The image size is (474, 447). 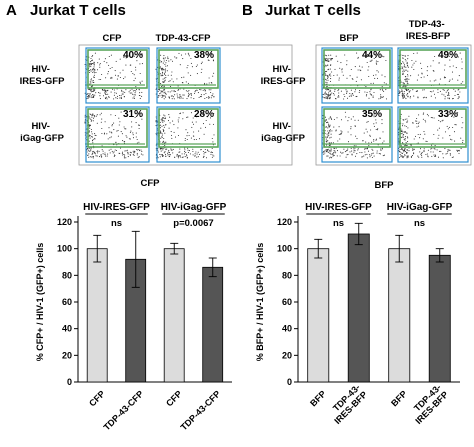 I want to click on y-axis-title: % BFP+ / HIV-1 (GFP+) cells, so click(x=260, y=302).